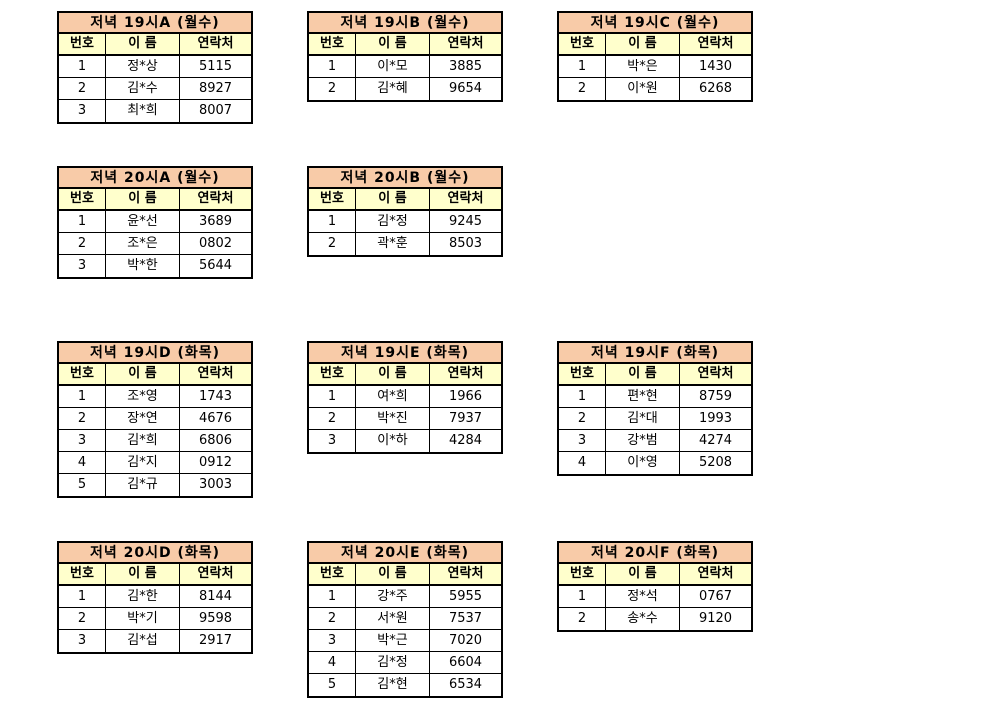 The height and width of the screenshot is (720, 991). I want to click on cell-name: 장*연, so click(143, 418).